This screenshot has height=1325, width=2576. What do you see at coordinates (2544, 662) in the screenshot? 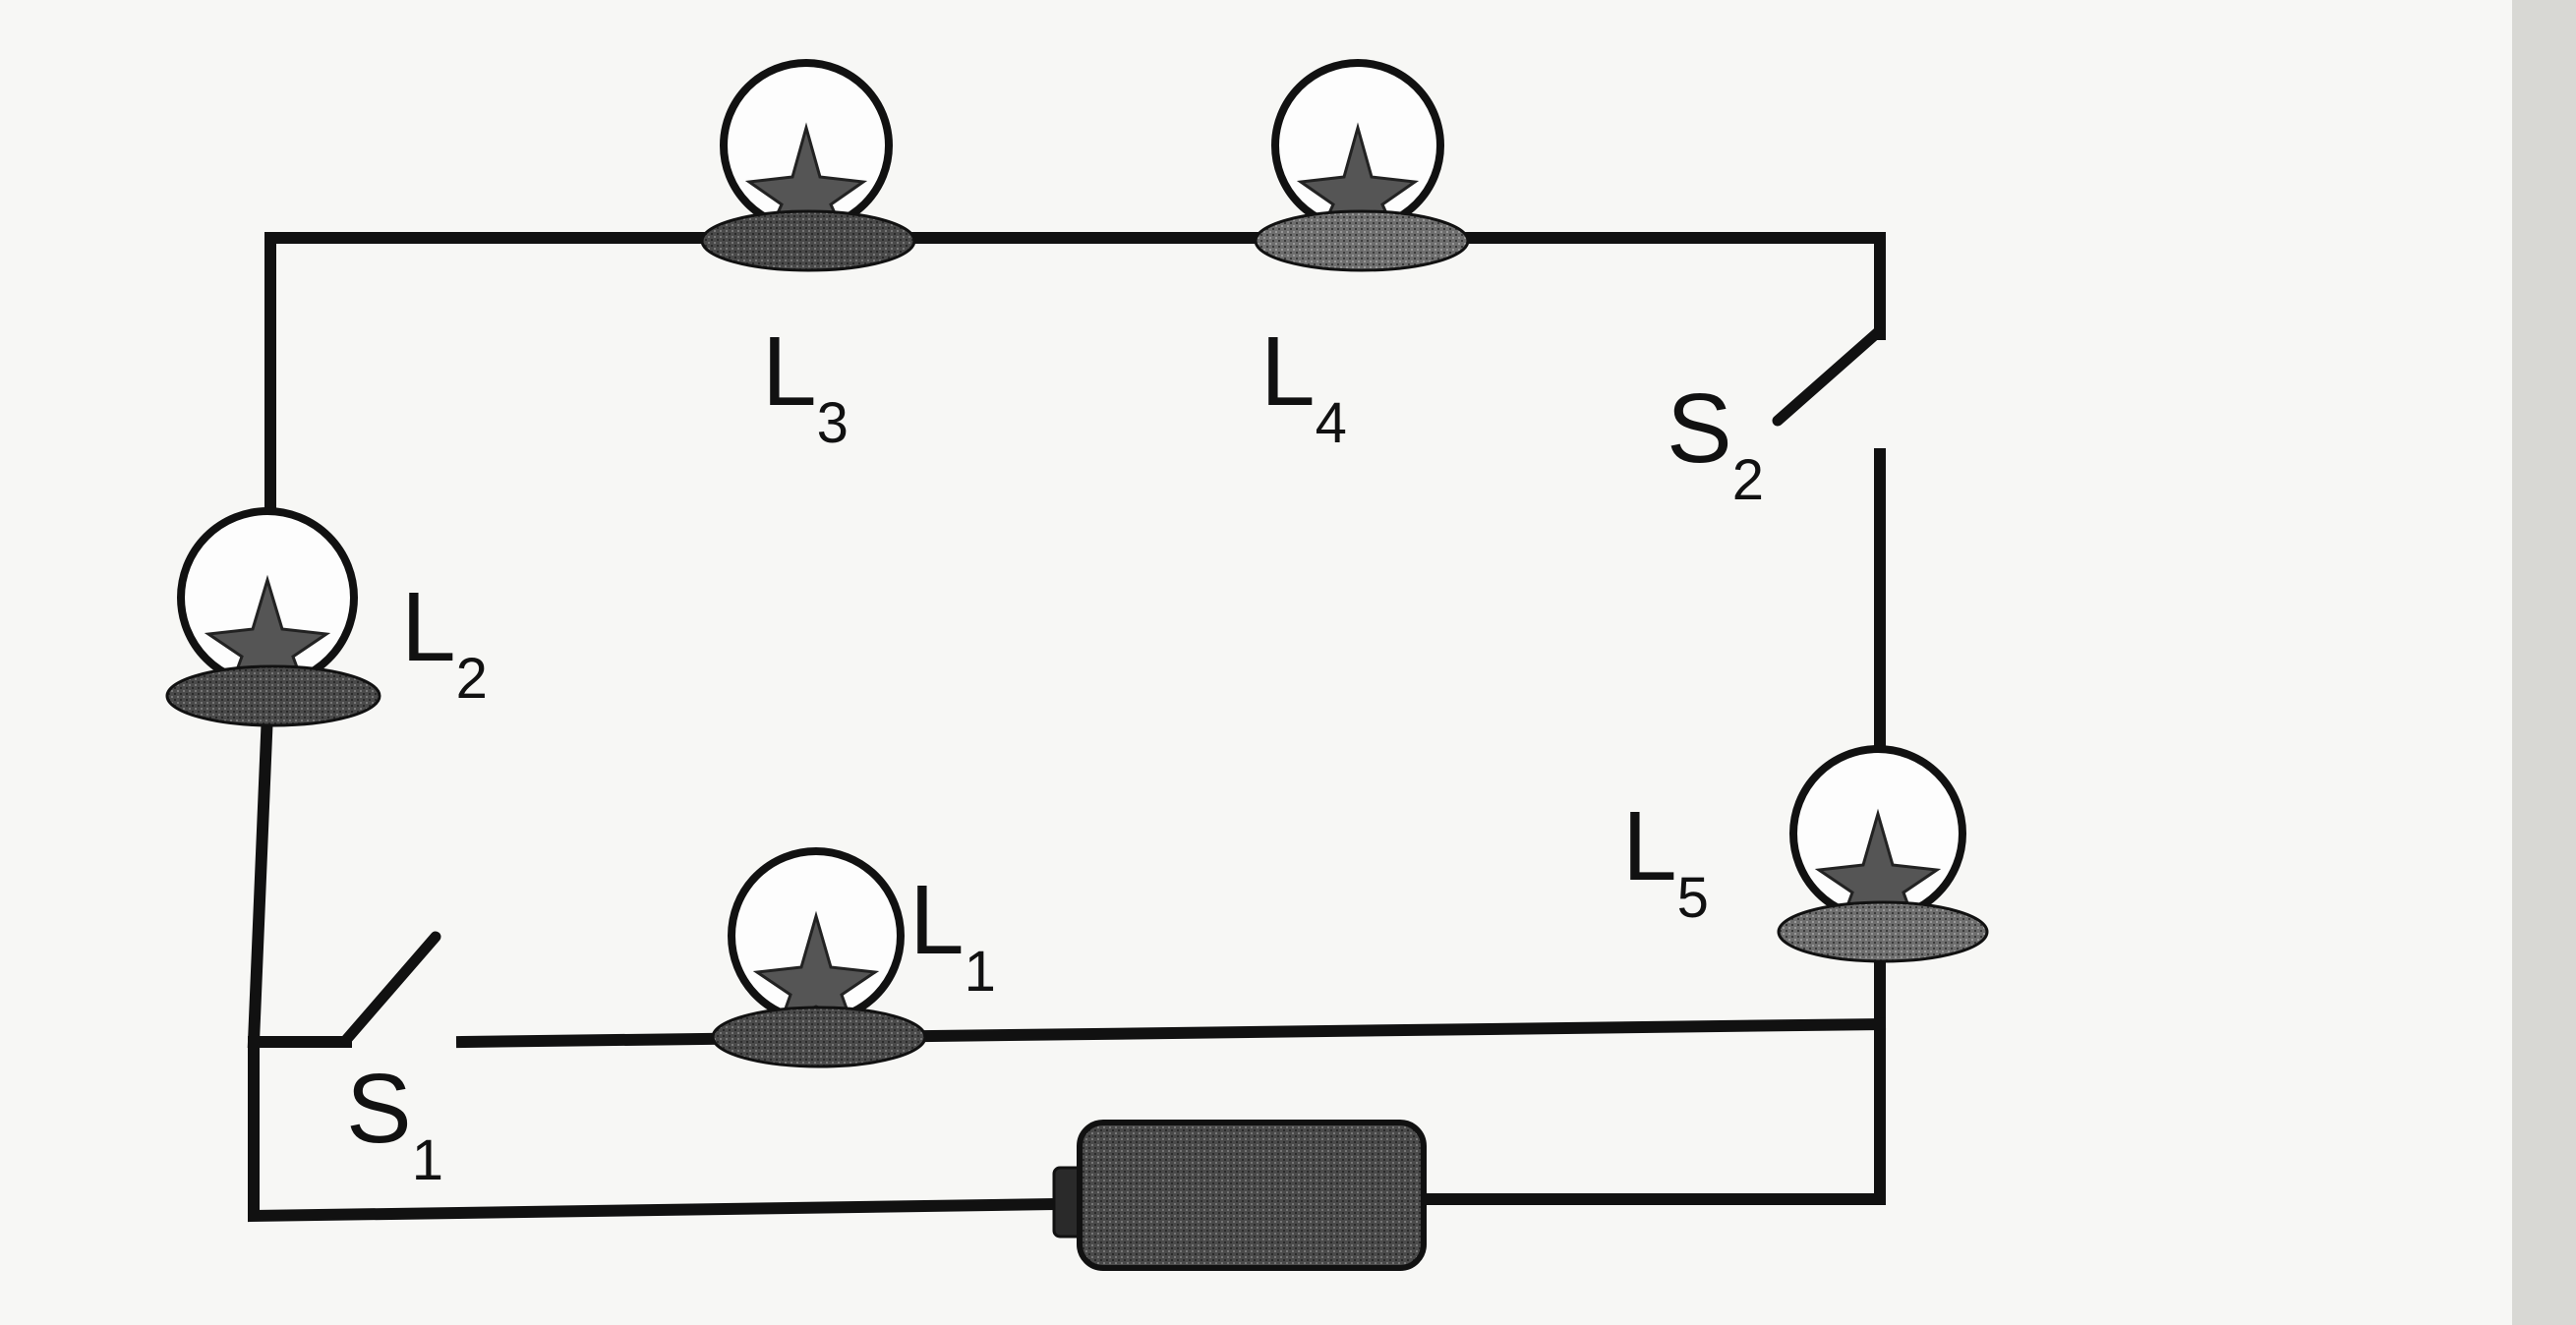
I see `page-edge` at bounding box center [2544, 662].